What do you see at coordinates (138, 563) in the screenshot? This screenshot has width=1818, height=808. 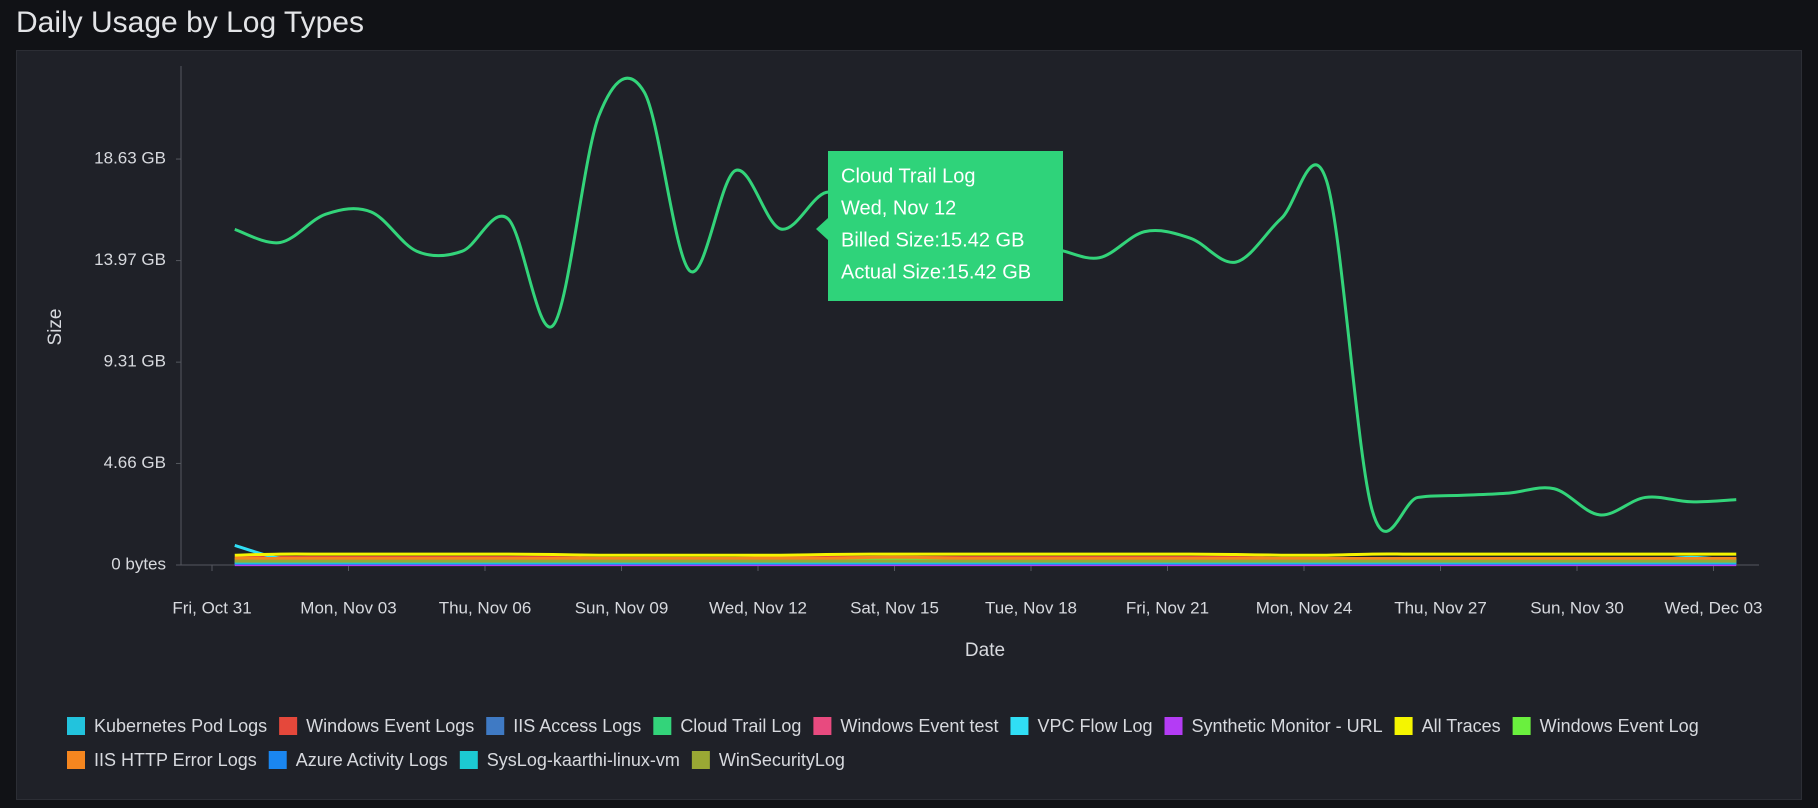 I see `y-tick-label: 0 bytes` at bounding box center [138, 563].